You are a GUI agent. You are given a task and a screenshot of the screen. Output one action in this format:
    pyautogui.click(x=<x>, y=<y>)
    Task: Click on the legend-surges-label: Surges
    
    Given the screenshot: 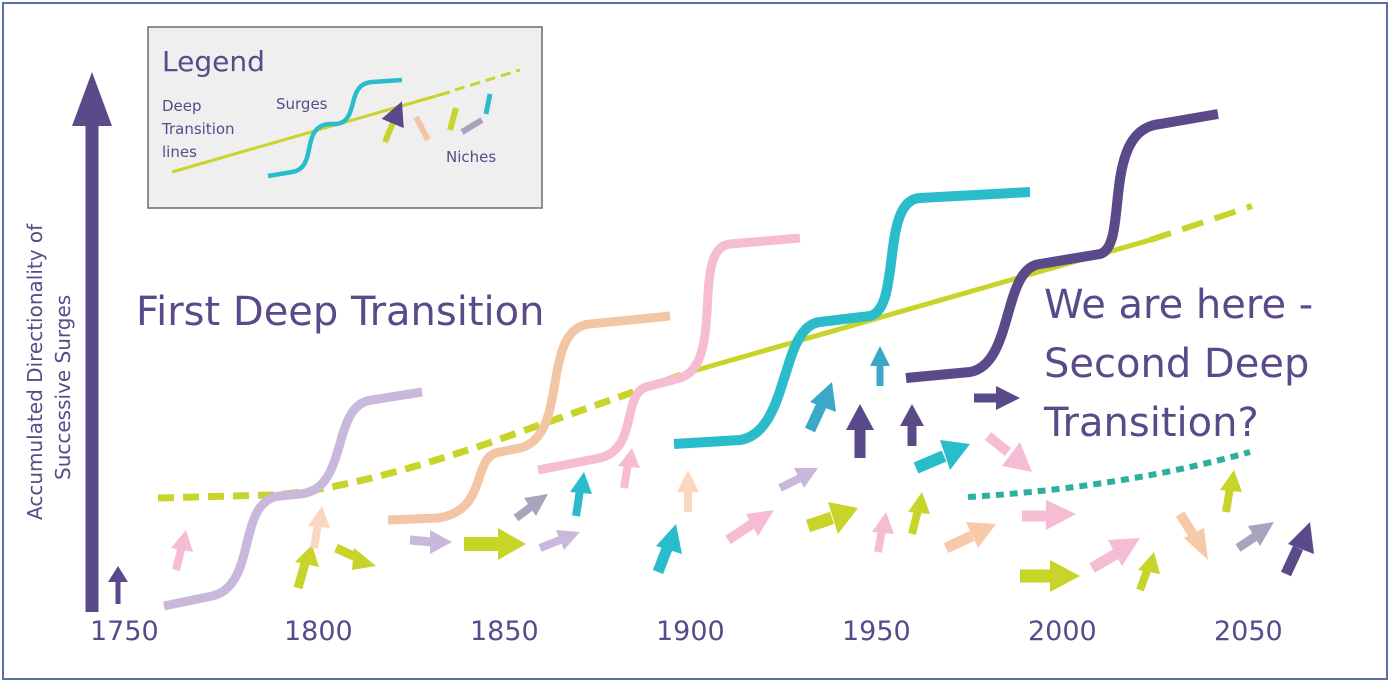 What is the action you would take?
    pyautogui.click(x=302, y=104)
    